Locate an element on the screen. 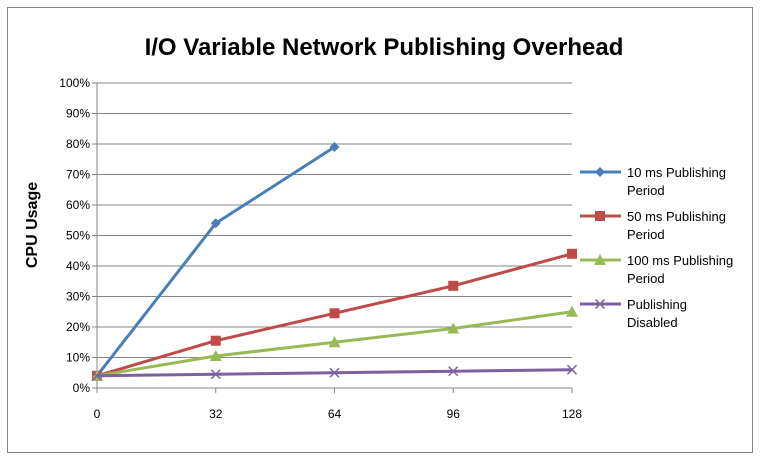  x-tick-labels: 0 32 64 96 128 is located at coordinates (338, 414).